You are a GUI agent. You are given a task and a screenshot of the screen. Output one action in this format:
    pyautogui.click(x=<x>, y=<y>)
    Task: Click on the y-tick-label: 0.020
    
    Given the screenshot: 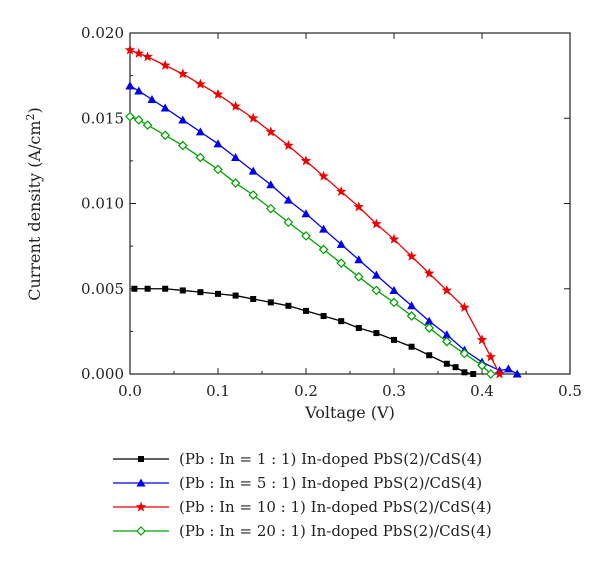 What is the action you would take?
    pyautogui.click(x=102, y=33)
    